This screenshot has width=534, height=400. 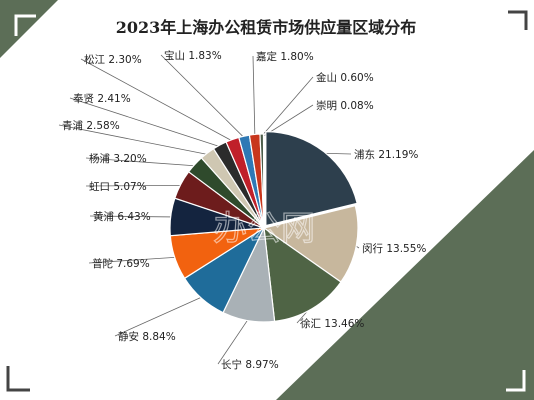 I want to click on watermark-text: 办公网, so click(x=264, y=229).